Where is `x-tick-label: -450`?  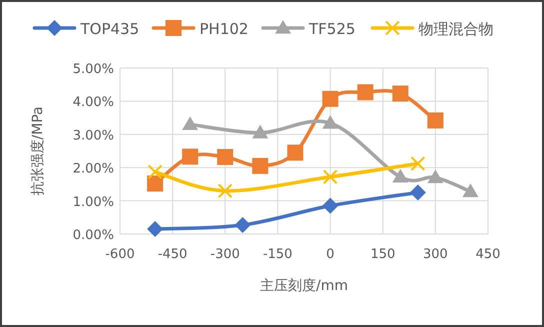
x-tick-label: -450 is located at coordinates (173, 254).